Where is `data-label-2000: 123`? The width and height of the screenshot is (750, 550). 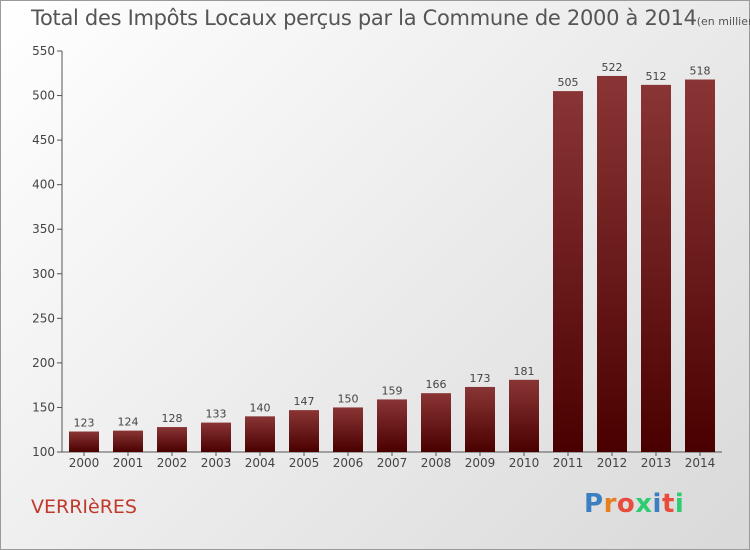
data-label-2000: 123 is located at coordinates (84, 423).